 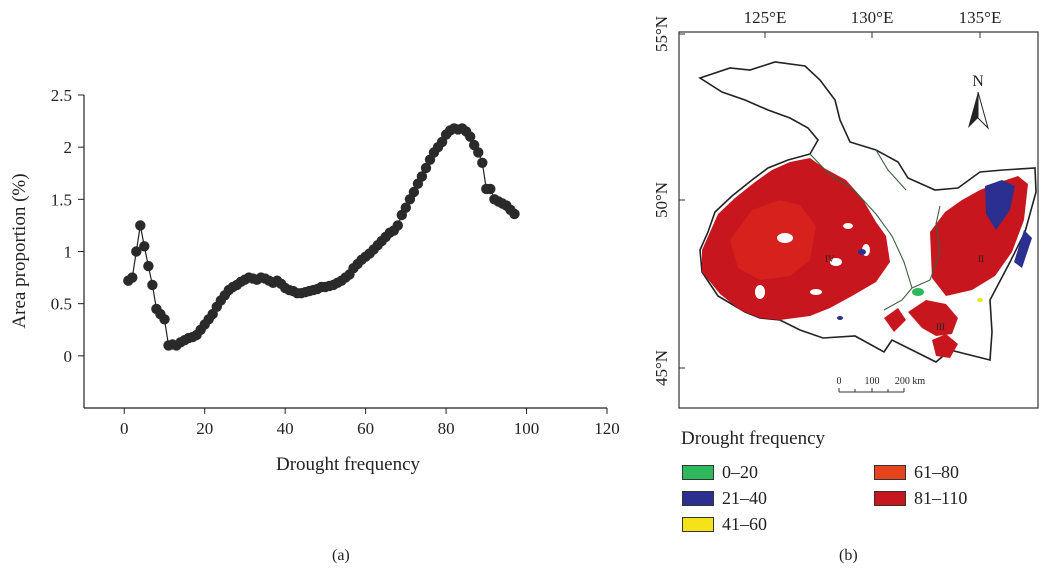 What do you see at coordinates (341, 555) in the screenshot?
I see `panel-label-a: (a)` at bounding box center [341, 555].